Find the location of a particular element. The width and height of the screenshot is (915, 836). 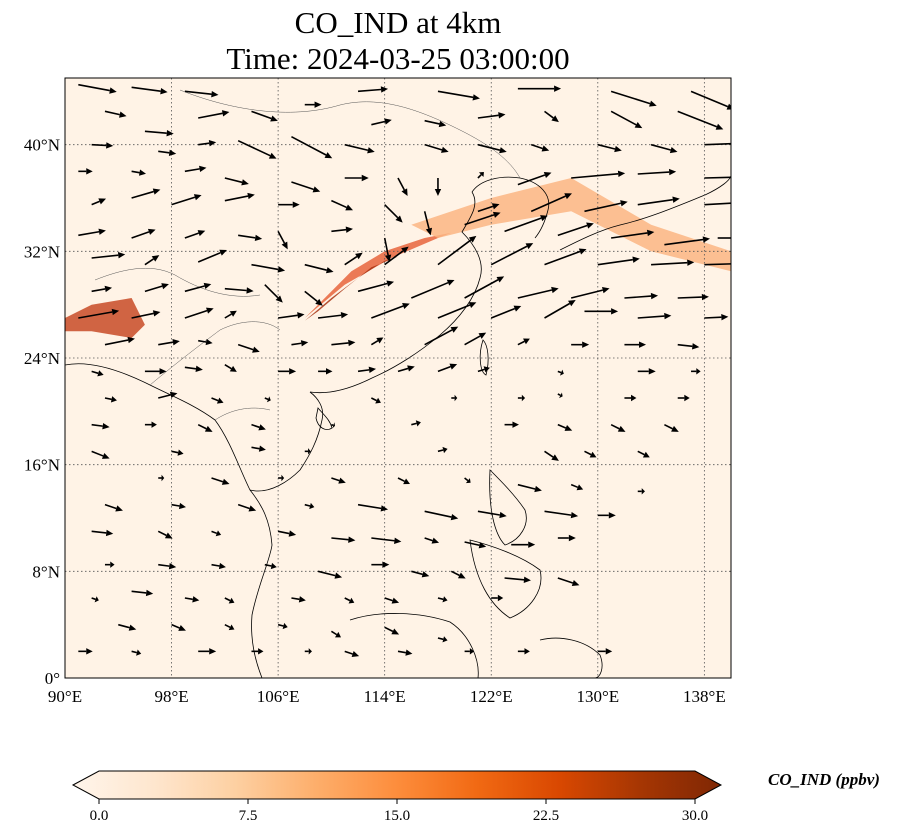

lon-tick-label: 98°E is located at coordinates (171, 696).